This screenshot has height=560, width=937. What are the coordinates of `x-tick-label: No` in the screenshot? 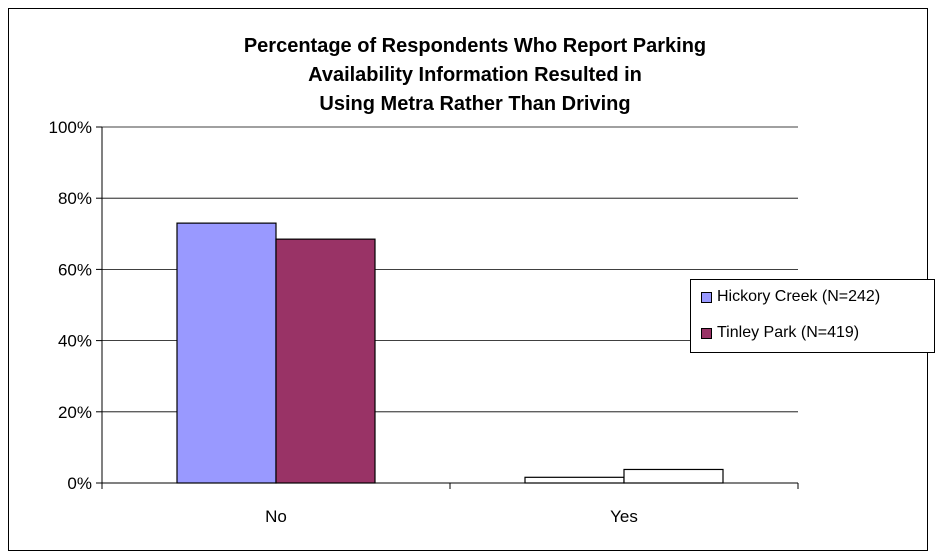 It's located at (276, 516).